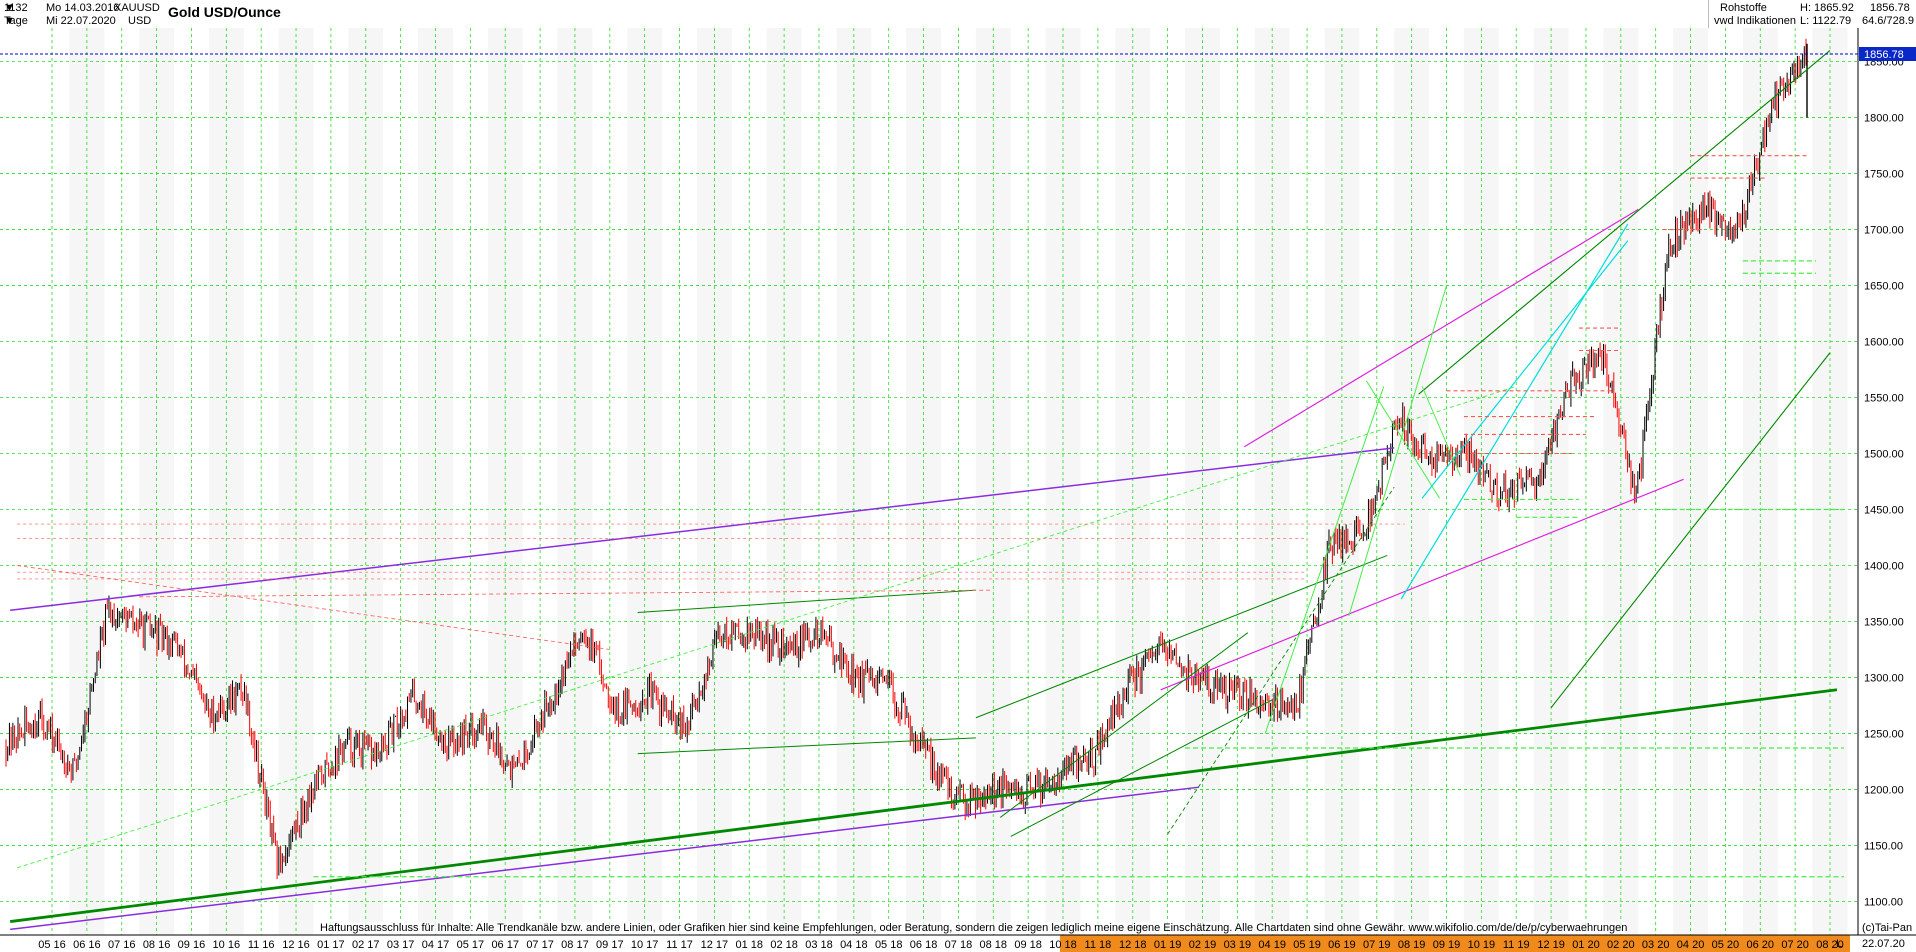 This screenshot has width=1916, height=952. I want to click on last-date: 22.07.20, so click(1883, 944).